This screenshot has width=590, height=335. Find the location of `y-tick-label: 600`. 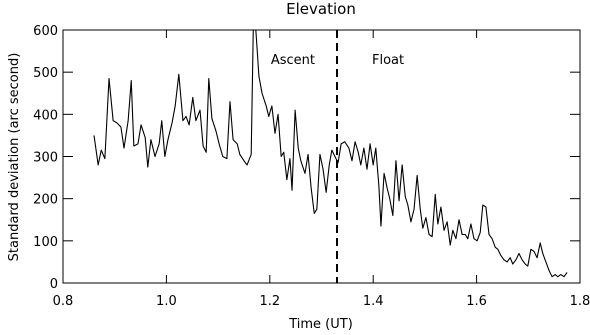

y-tick-label: 600 is located at coordinates (45, 31).